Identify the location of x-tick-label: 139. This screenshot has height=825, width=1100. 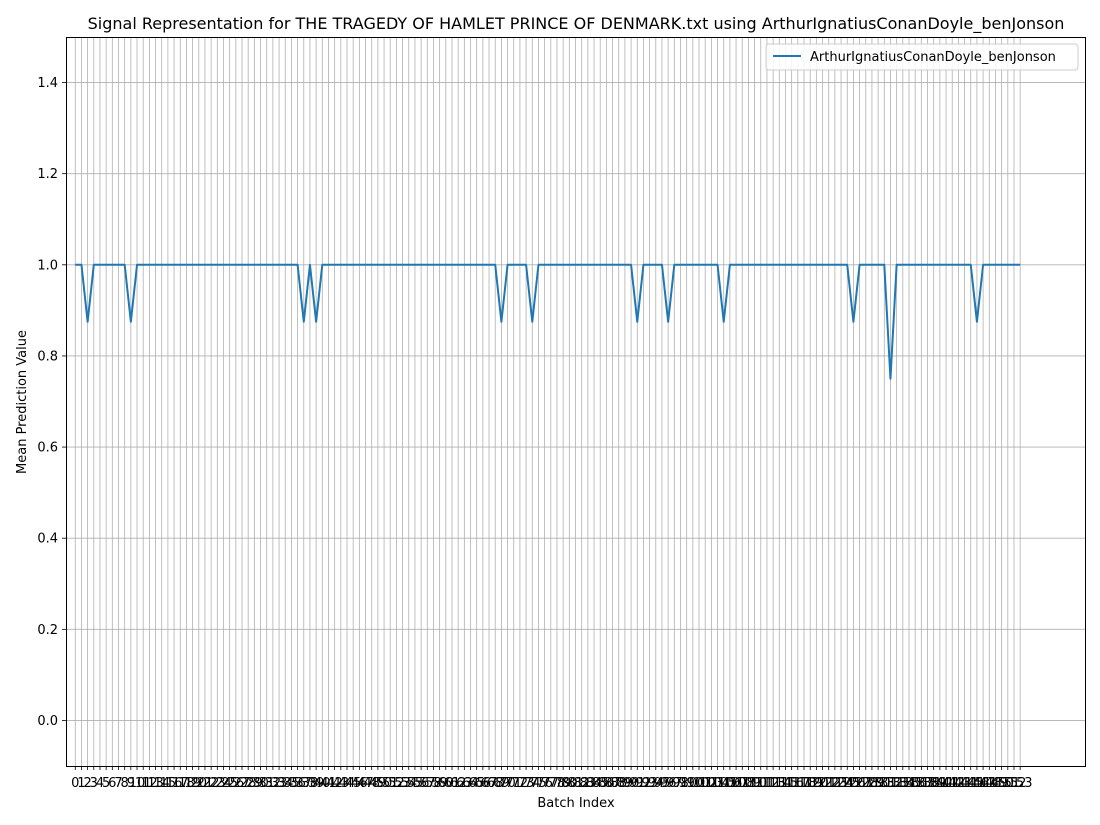
(933, 783).